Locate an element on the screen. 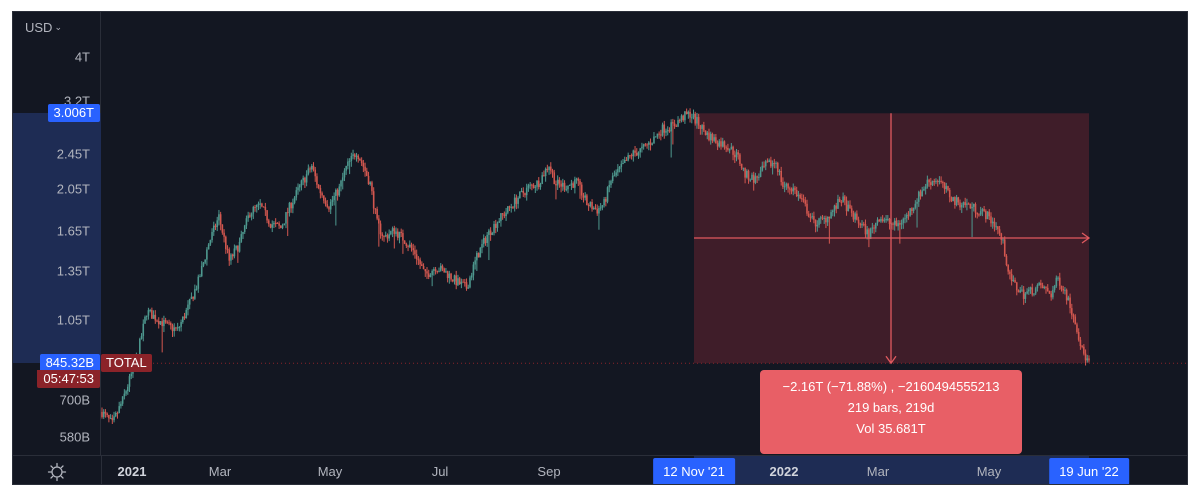 This screenshot has width=1200, height=494. price-tick-label: 1.35T is located at coordinates (73, 271).